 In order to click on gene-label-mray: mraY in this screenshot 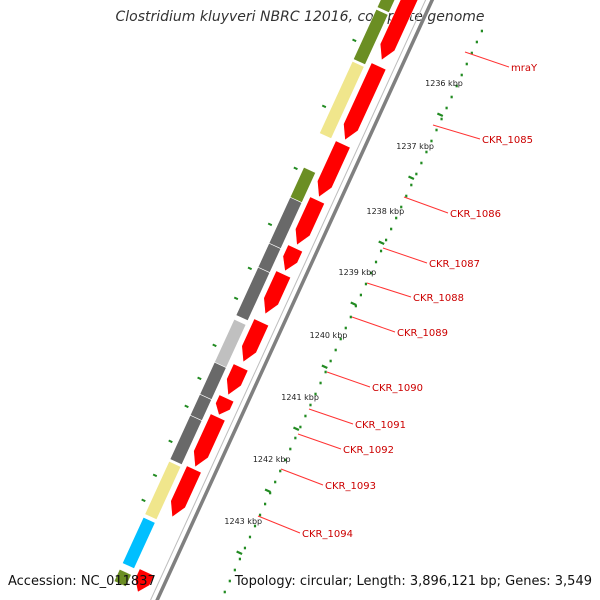, I will do `click(524, 68)`.